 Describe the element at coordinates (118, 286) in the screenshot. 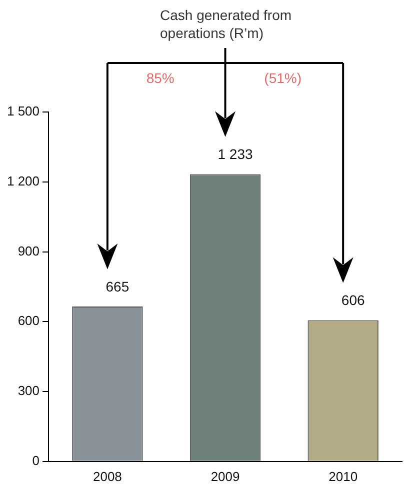

I see `data-label: 665` at that location.